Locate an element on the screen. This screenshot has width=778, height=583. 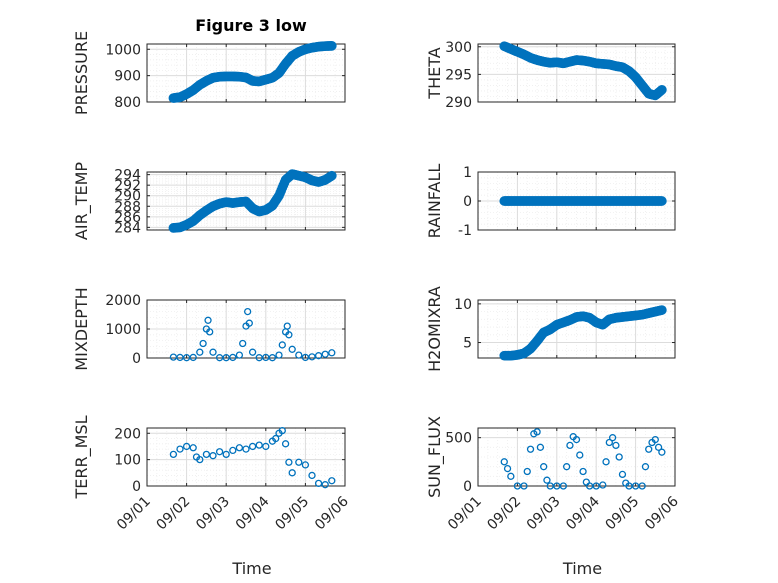
y-tick-label: 295 is located at coordinates (458, 75).